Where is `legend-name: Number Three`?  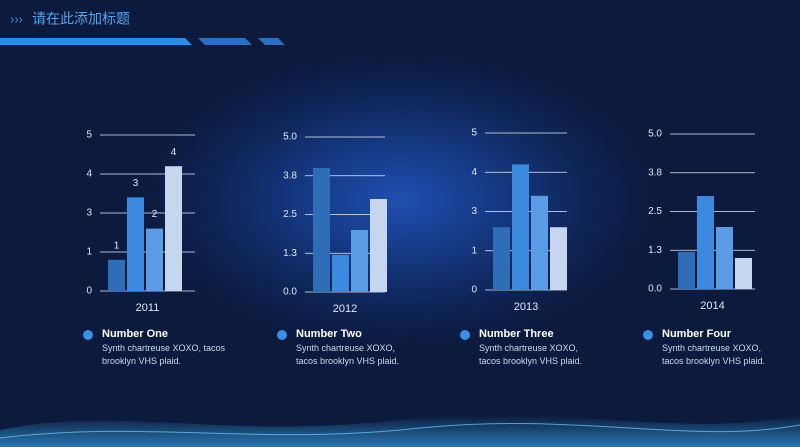
legend-name: Number Three is located at coordinates (516, 334).